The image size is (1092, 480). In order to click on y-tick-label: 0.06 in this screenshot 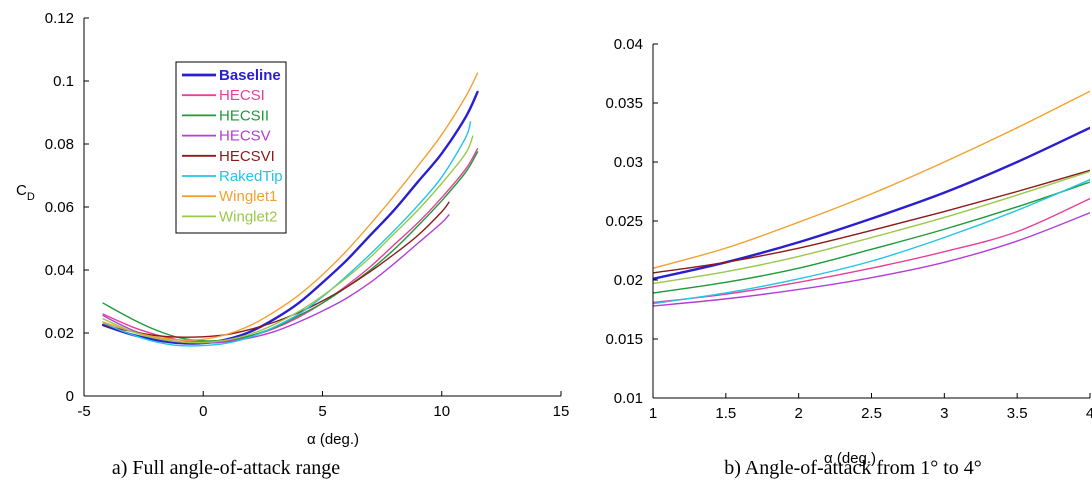, I will do `click(59, 207)`.